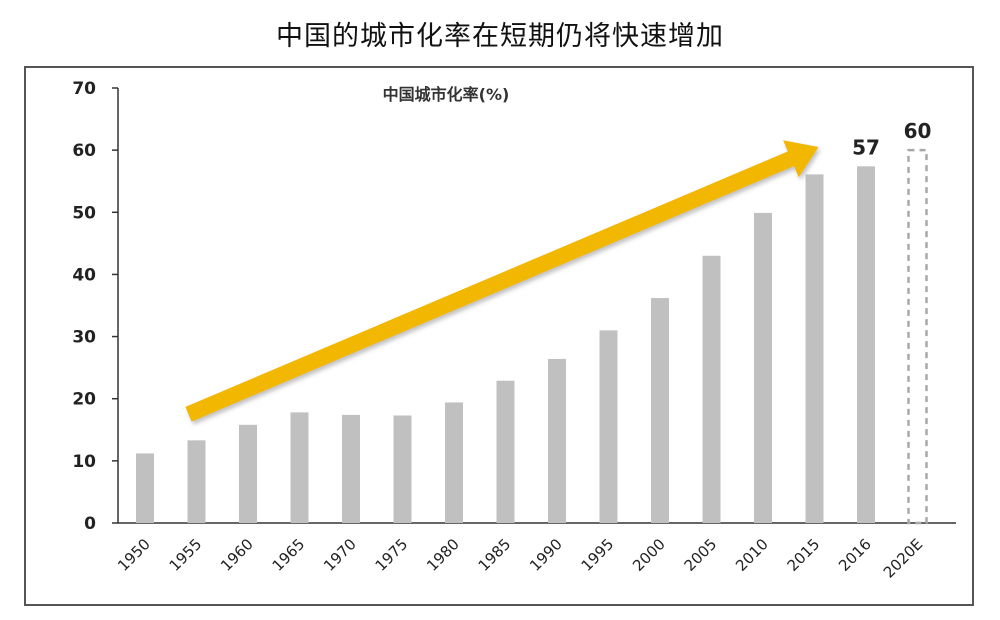 The height and width of the screenshot is (620, 1000). What do you see at coordinates (402, 469) in the screenshot?
I see `bar-1975` at bounding box center [402, 469].